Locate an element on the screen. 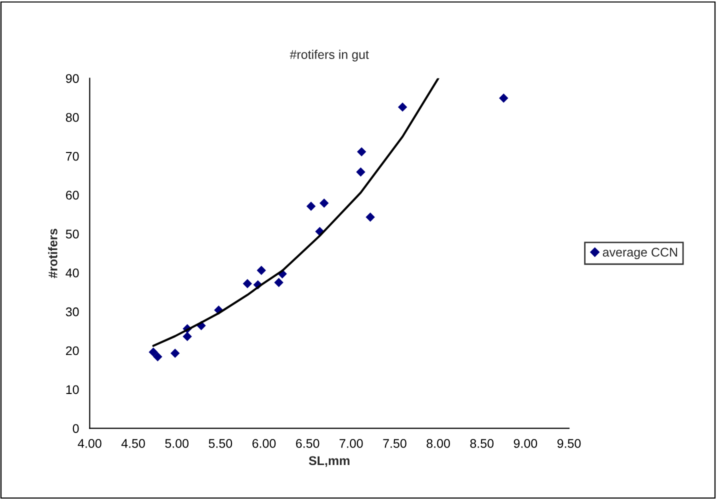  x-tick-label: 7.00 is located at coordinates (351, 443).